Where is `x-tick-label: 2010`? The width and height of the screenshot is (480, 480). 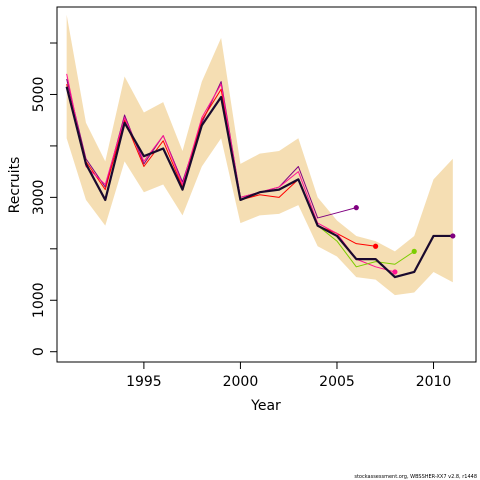 x-tick-label: 2010 is located at coordinates (434, 382).